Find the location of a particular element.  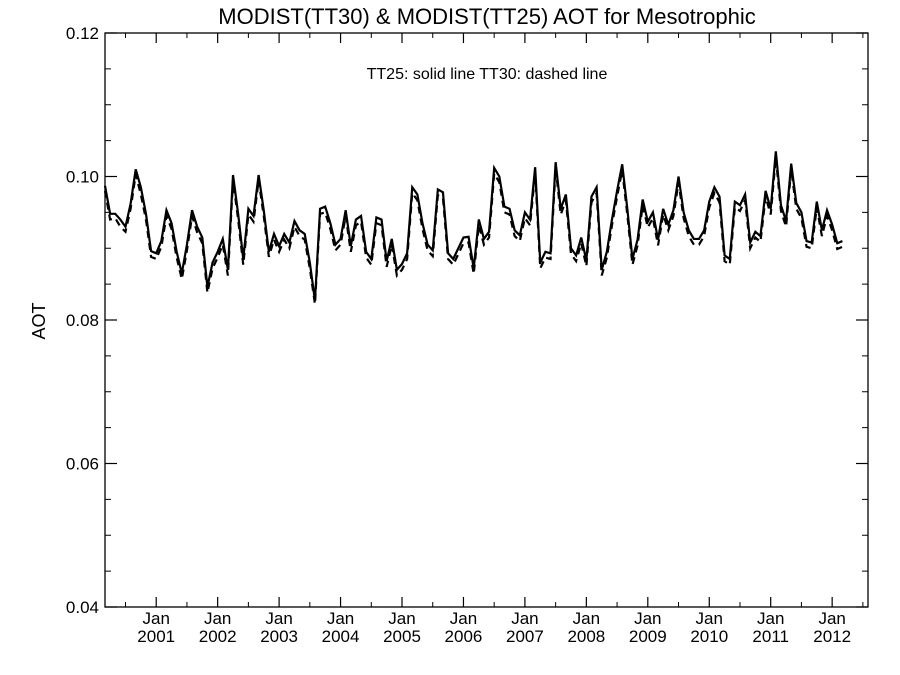

x-tick-year-label: 2002 is located at coordinates (218, 636).